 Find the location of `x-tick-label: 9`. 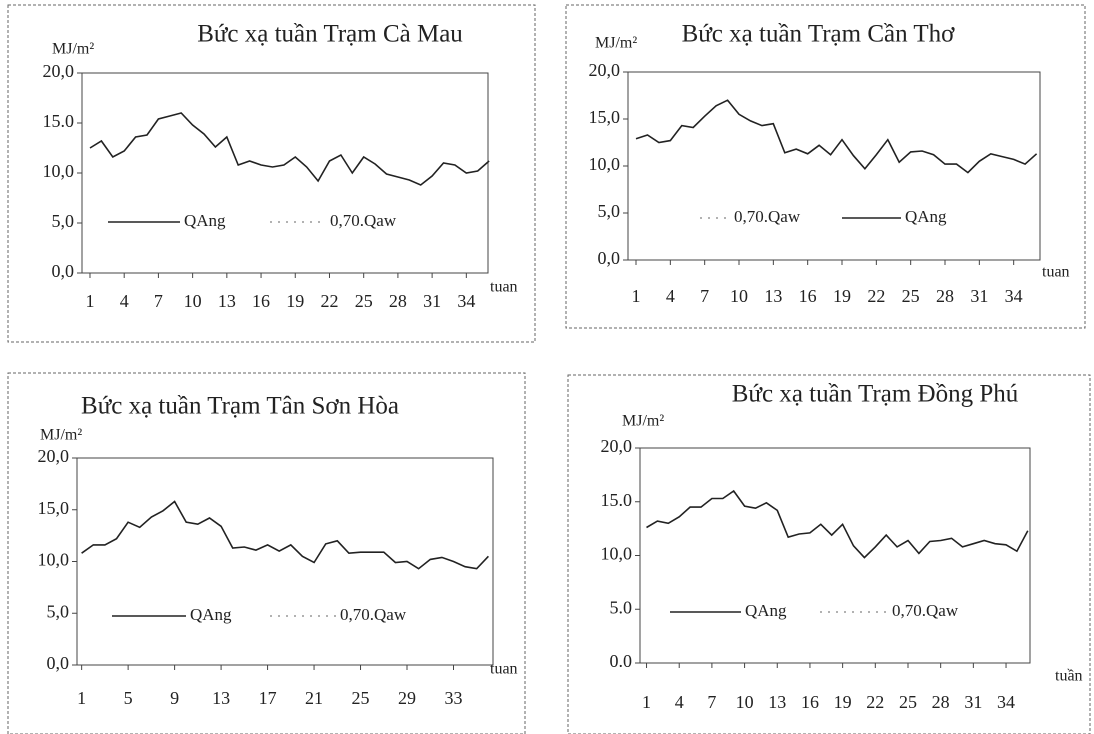

x-tick-label: 9 is located at coordinates (174, 698).